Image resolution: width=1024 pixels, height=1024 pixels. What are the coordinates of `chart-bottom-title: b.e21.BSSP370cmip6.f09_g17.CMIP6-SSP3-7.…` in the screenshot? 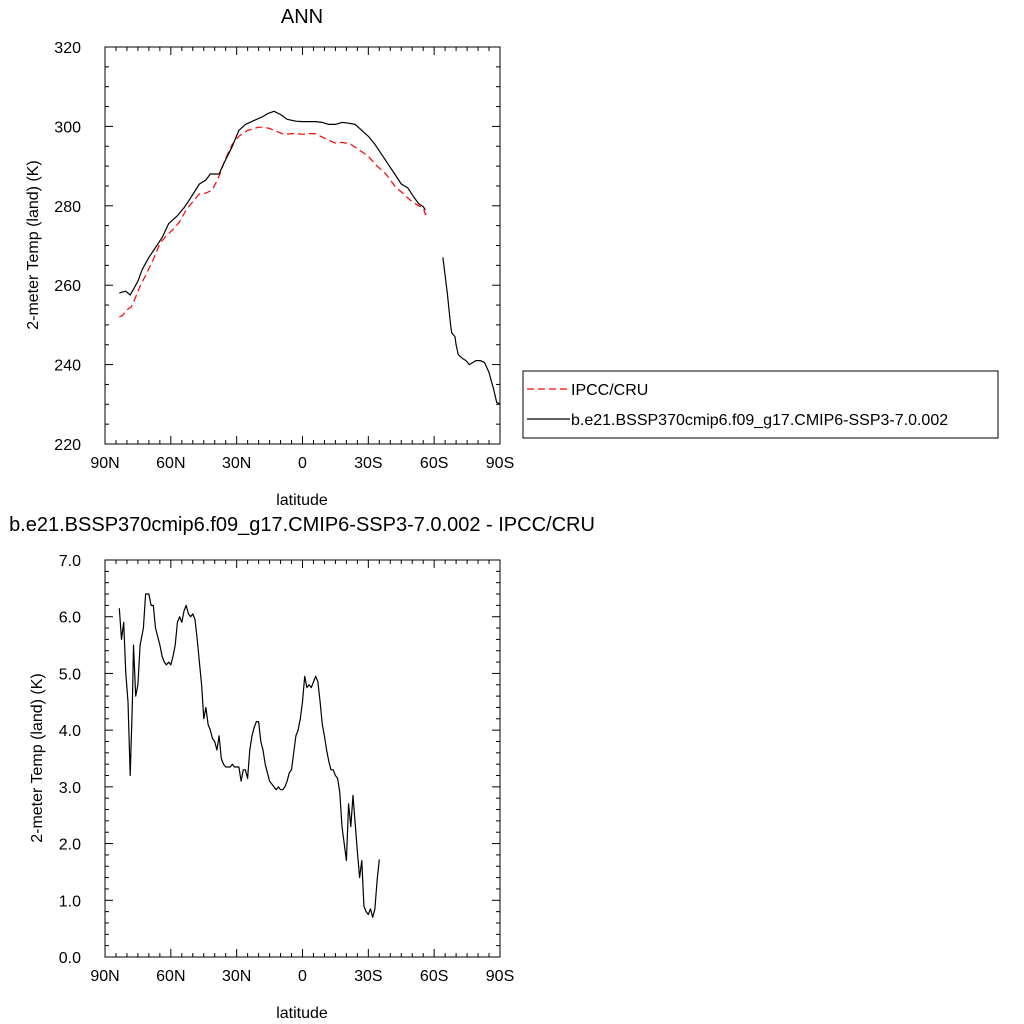 It's located at (302, 525).